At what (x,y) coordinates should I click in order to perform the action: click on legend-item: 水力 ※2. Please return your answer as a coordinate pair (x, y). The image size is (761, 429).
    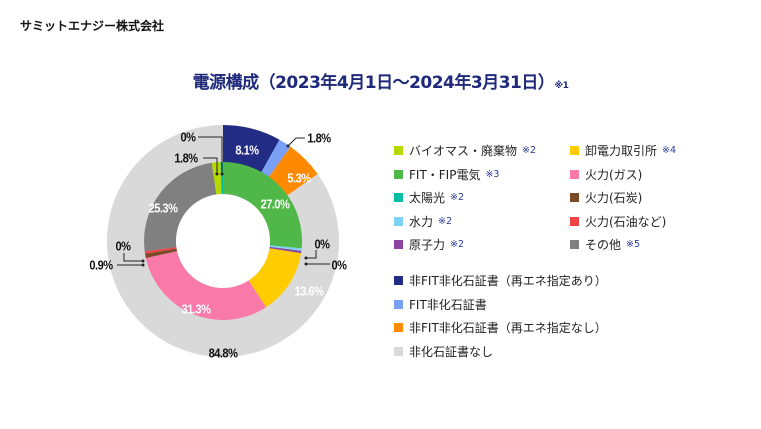
    Looking at the image, I should click on (423, 221).